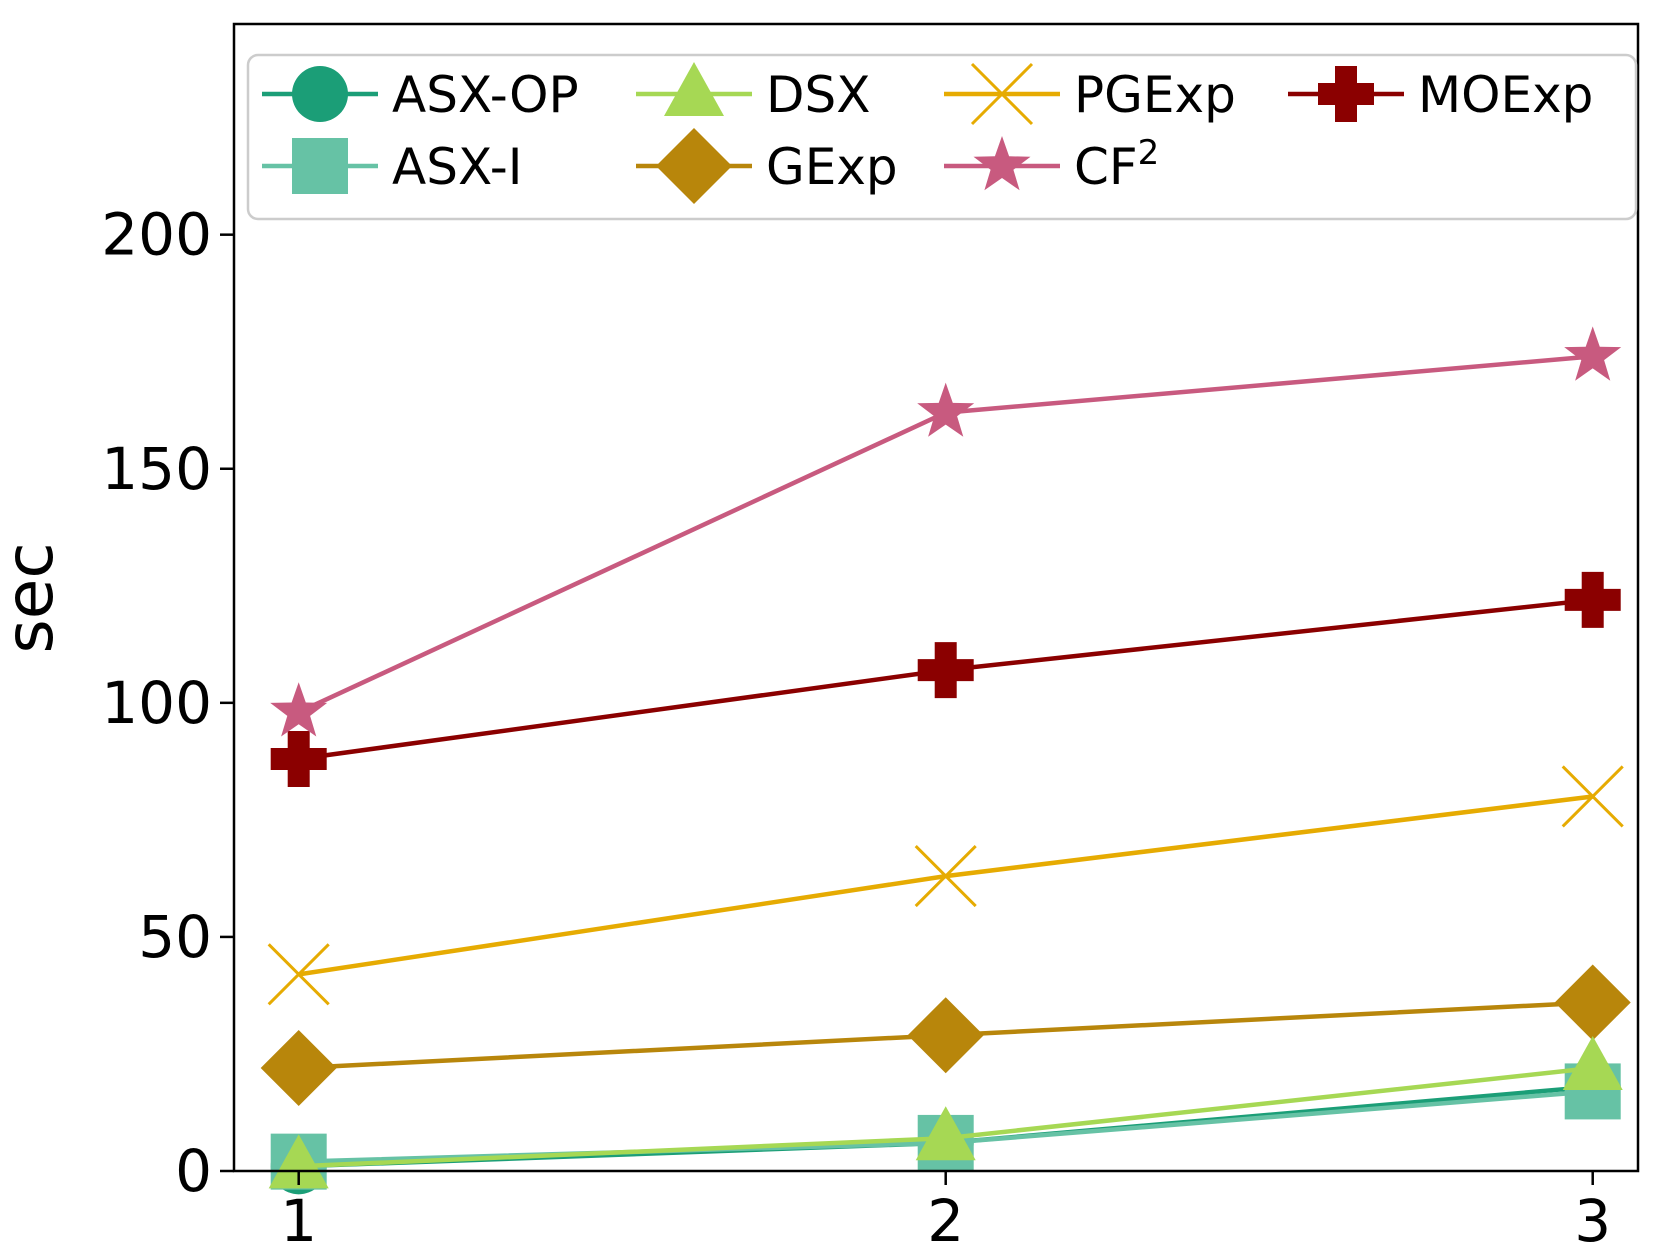  I want to click on series-moexp, so click(945, 679).